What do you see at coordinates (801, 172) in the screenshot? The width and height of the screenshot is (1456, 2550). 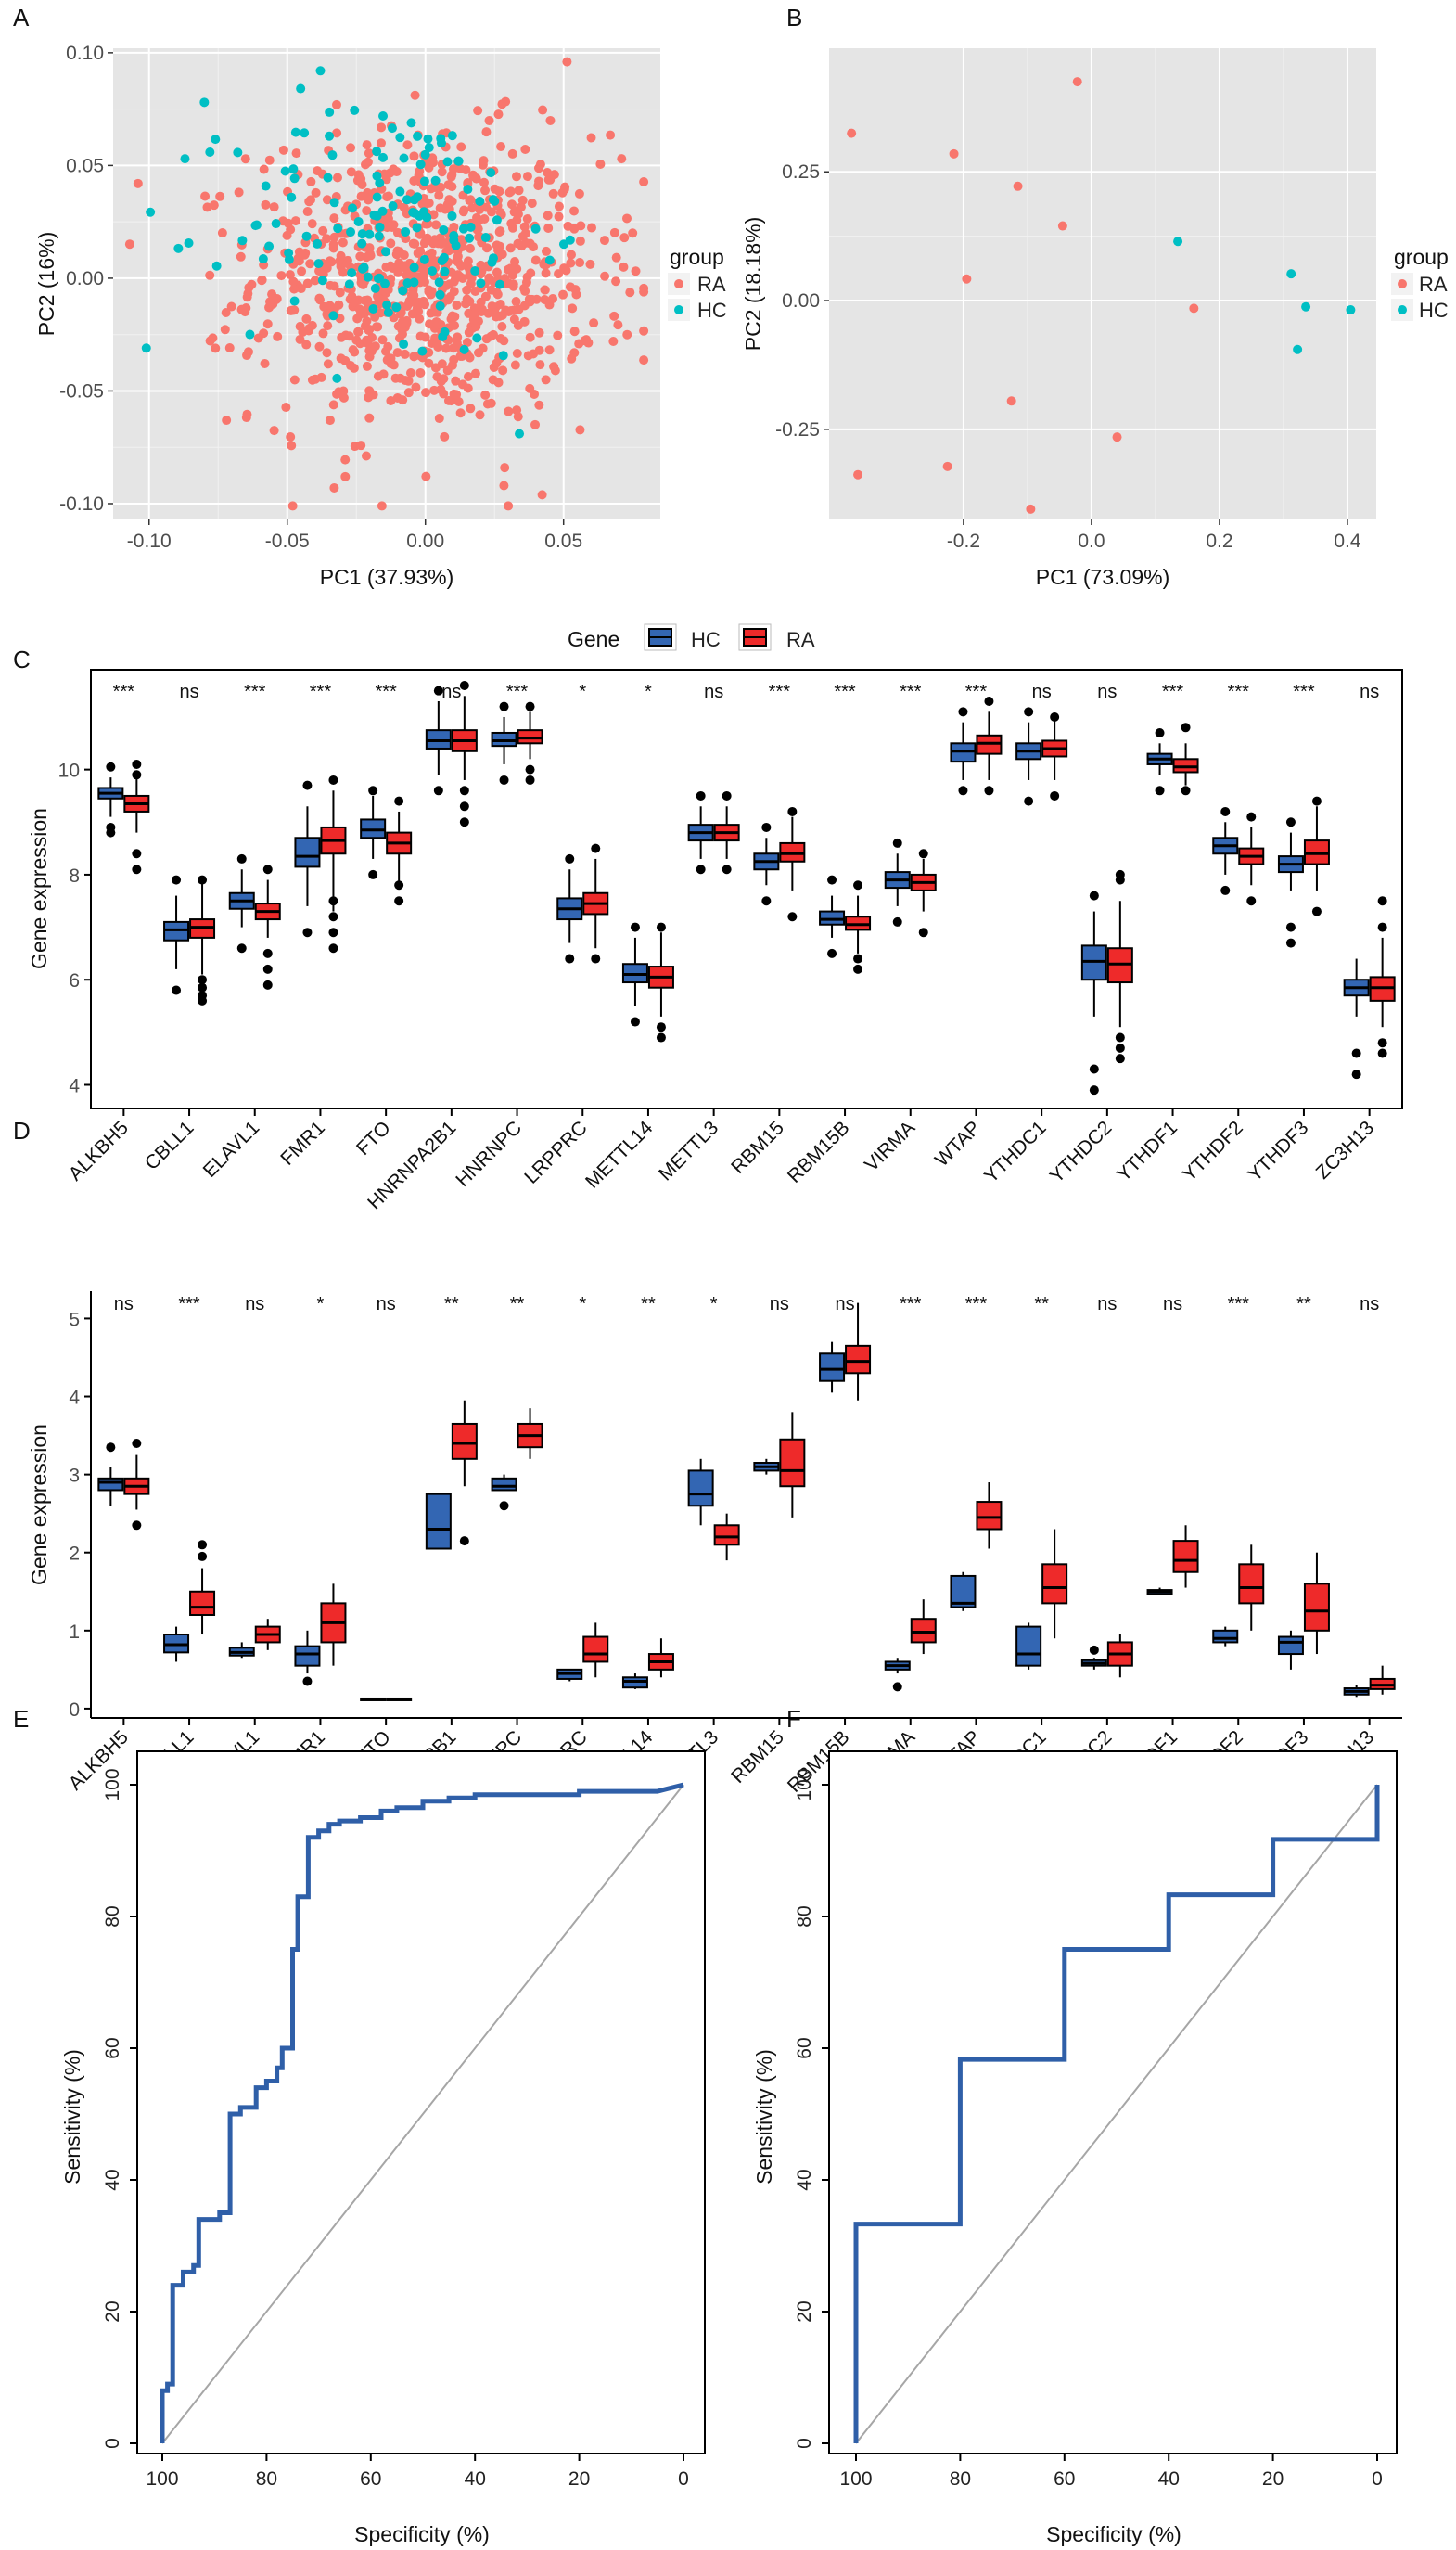 I see `y-tick-label: 0.25` at bounding box center [801, 172].